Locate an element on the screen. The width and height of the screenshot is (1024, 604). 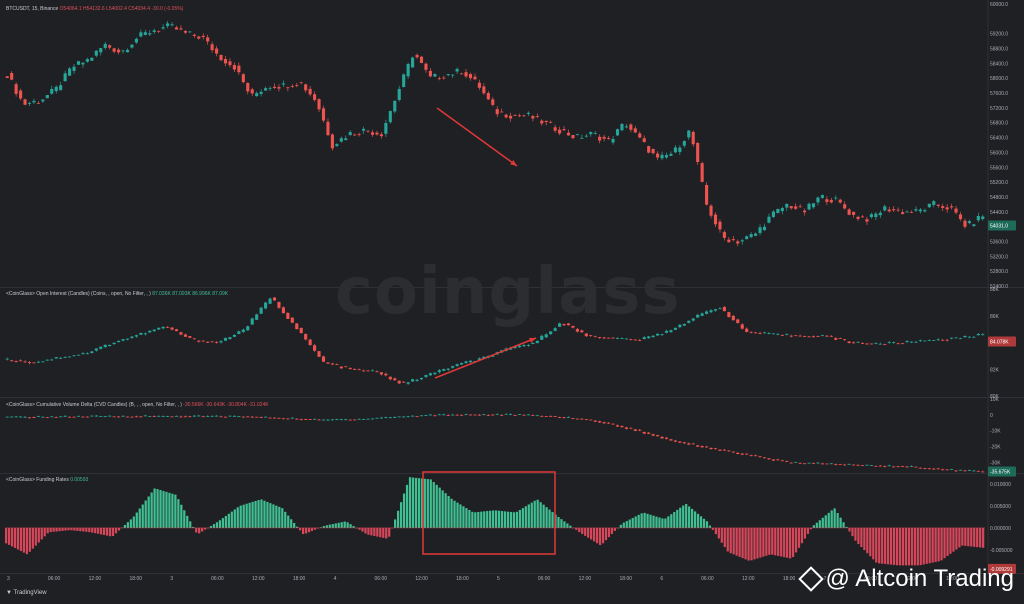
price-down-arrow is located at coordinates (477, 137).